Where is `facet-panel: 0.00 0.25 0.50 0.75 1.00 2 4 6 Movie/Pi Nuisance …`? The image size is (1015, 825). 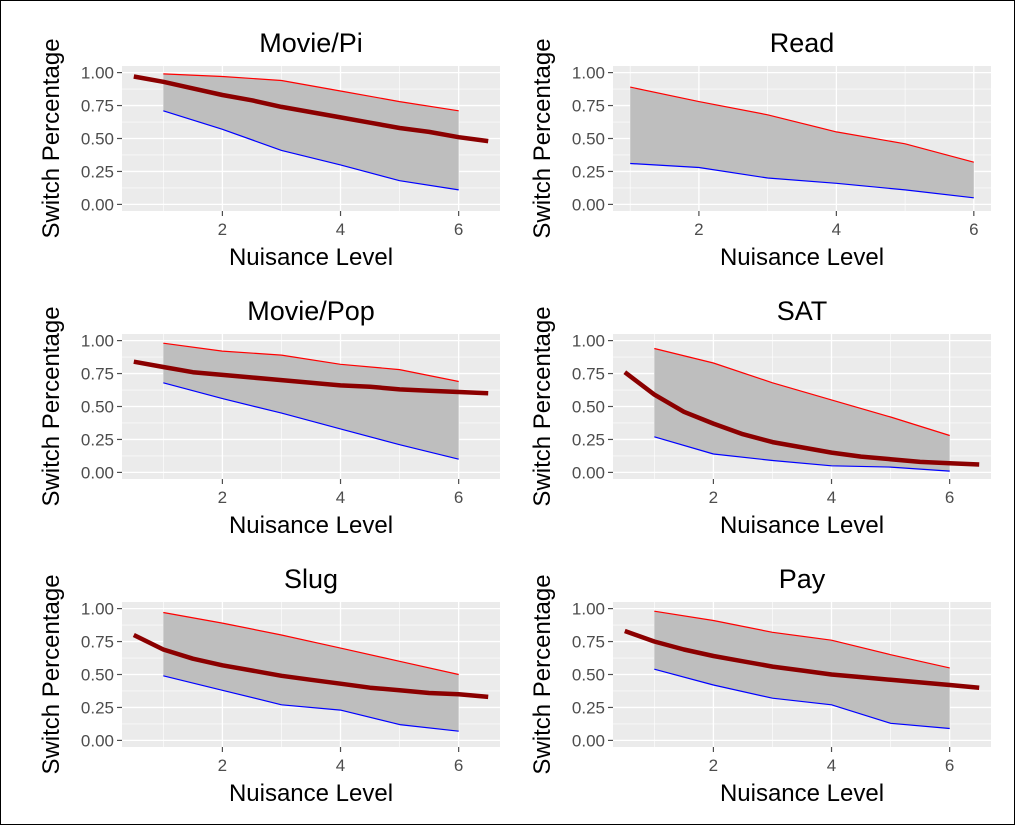
facet-panel: 0.00 0.25 0.50 0.75 1.00 2 4 6 Movie/Pi Nuisance … is located at coordinates (269, 149).